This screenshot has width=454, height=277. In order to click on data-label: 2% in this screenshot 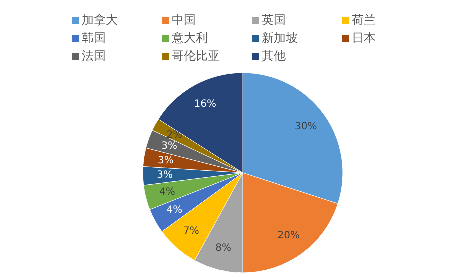, I will do `click(174, 135)`.